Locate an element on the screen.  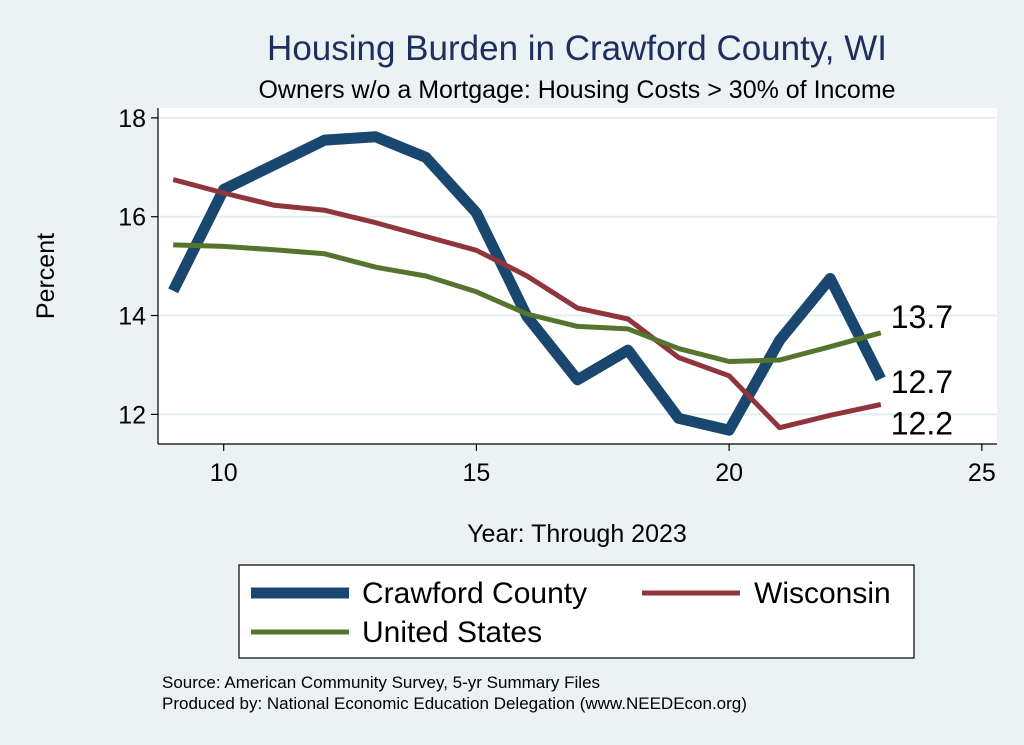
legend-label-crawford: Crawford County is located at coordinates (474, 593).